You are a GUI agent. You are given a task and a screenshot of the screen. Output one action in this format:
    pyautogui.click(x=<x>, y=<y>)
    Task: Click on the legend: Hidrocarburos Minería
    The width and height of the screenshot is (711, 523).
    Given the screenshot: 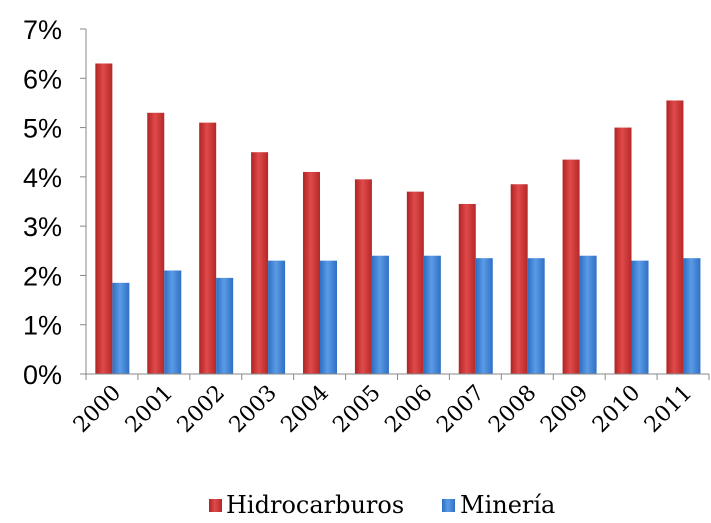 What is the action you would take?
    pyautogui.click(x=382, y=505)
    